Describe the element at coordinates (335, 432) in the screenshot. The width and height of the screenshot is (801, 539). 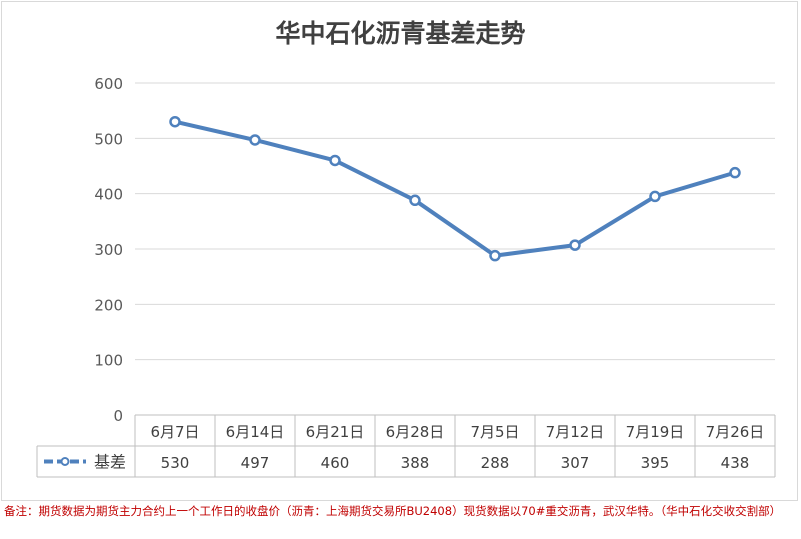
I see `x-category-label: 6月21日` at that location.